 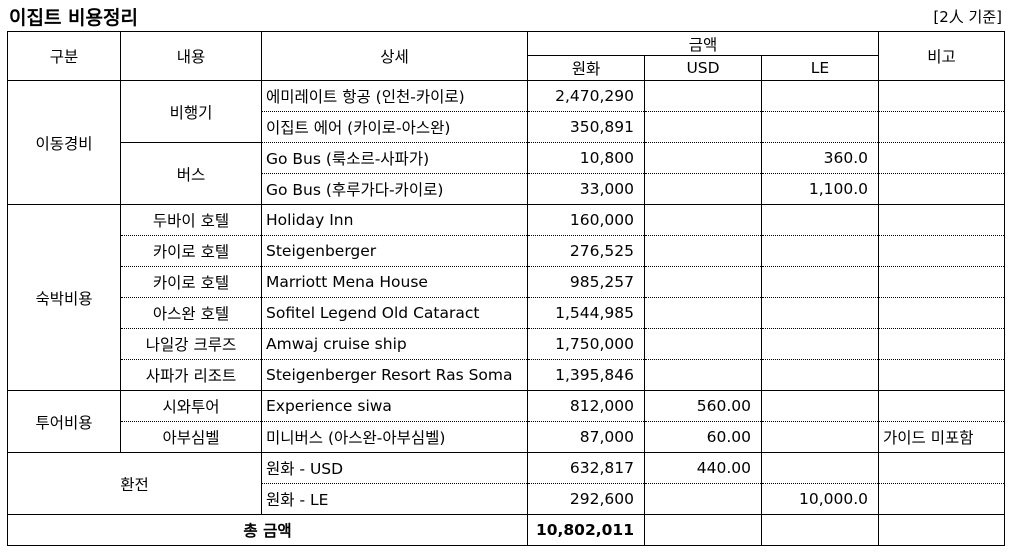 What do you see at coordinates (191, 375) in the screenshot?
I see `content-cell: 사파가 리조트` at bounding box center [191, 375].